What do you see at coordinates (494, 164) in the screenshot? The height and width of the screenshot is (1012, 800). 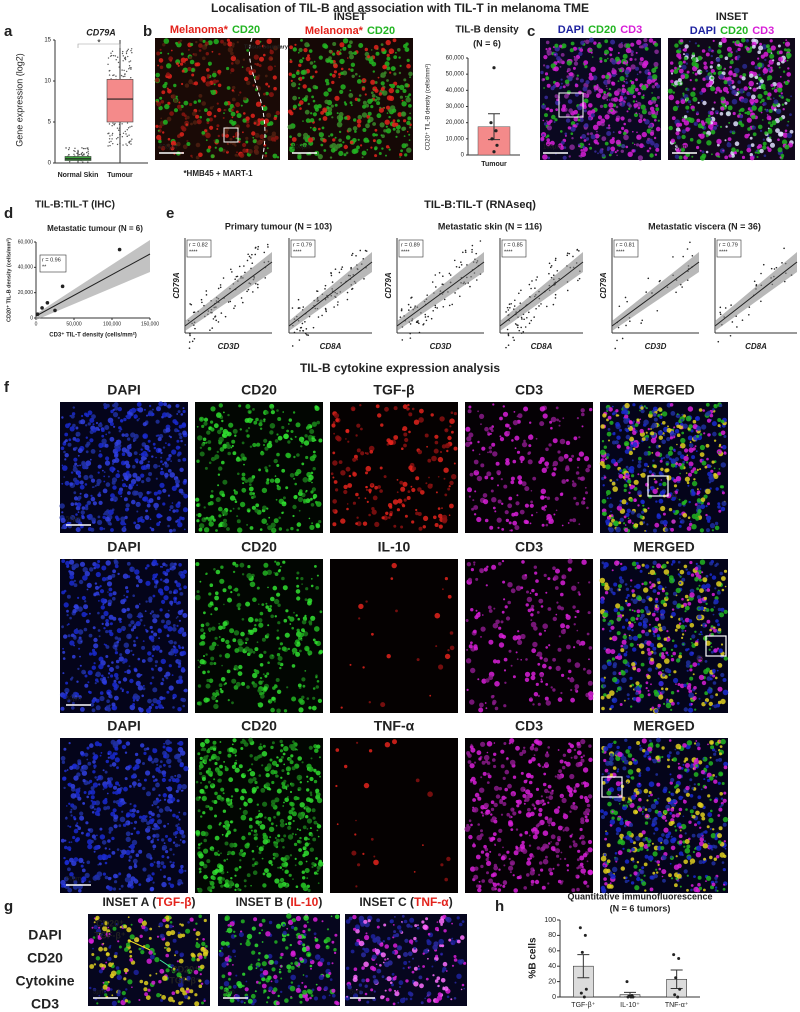 I see `x-tick-label: Tumour` at bounding box center [494, 164].